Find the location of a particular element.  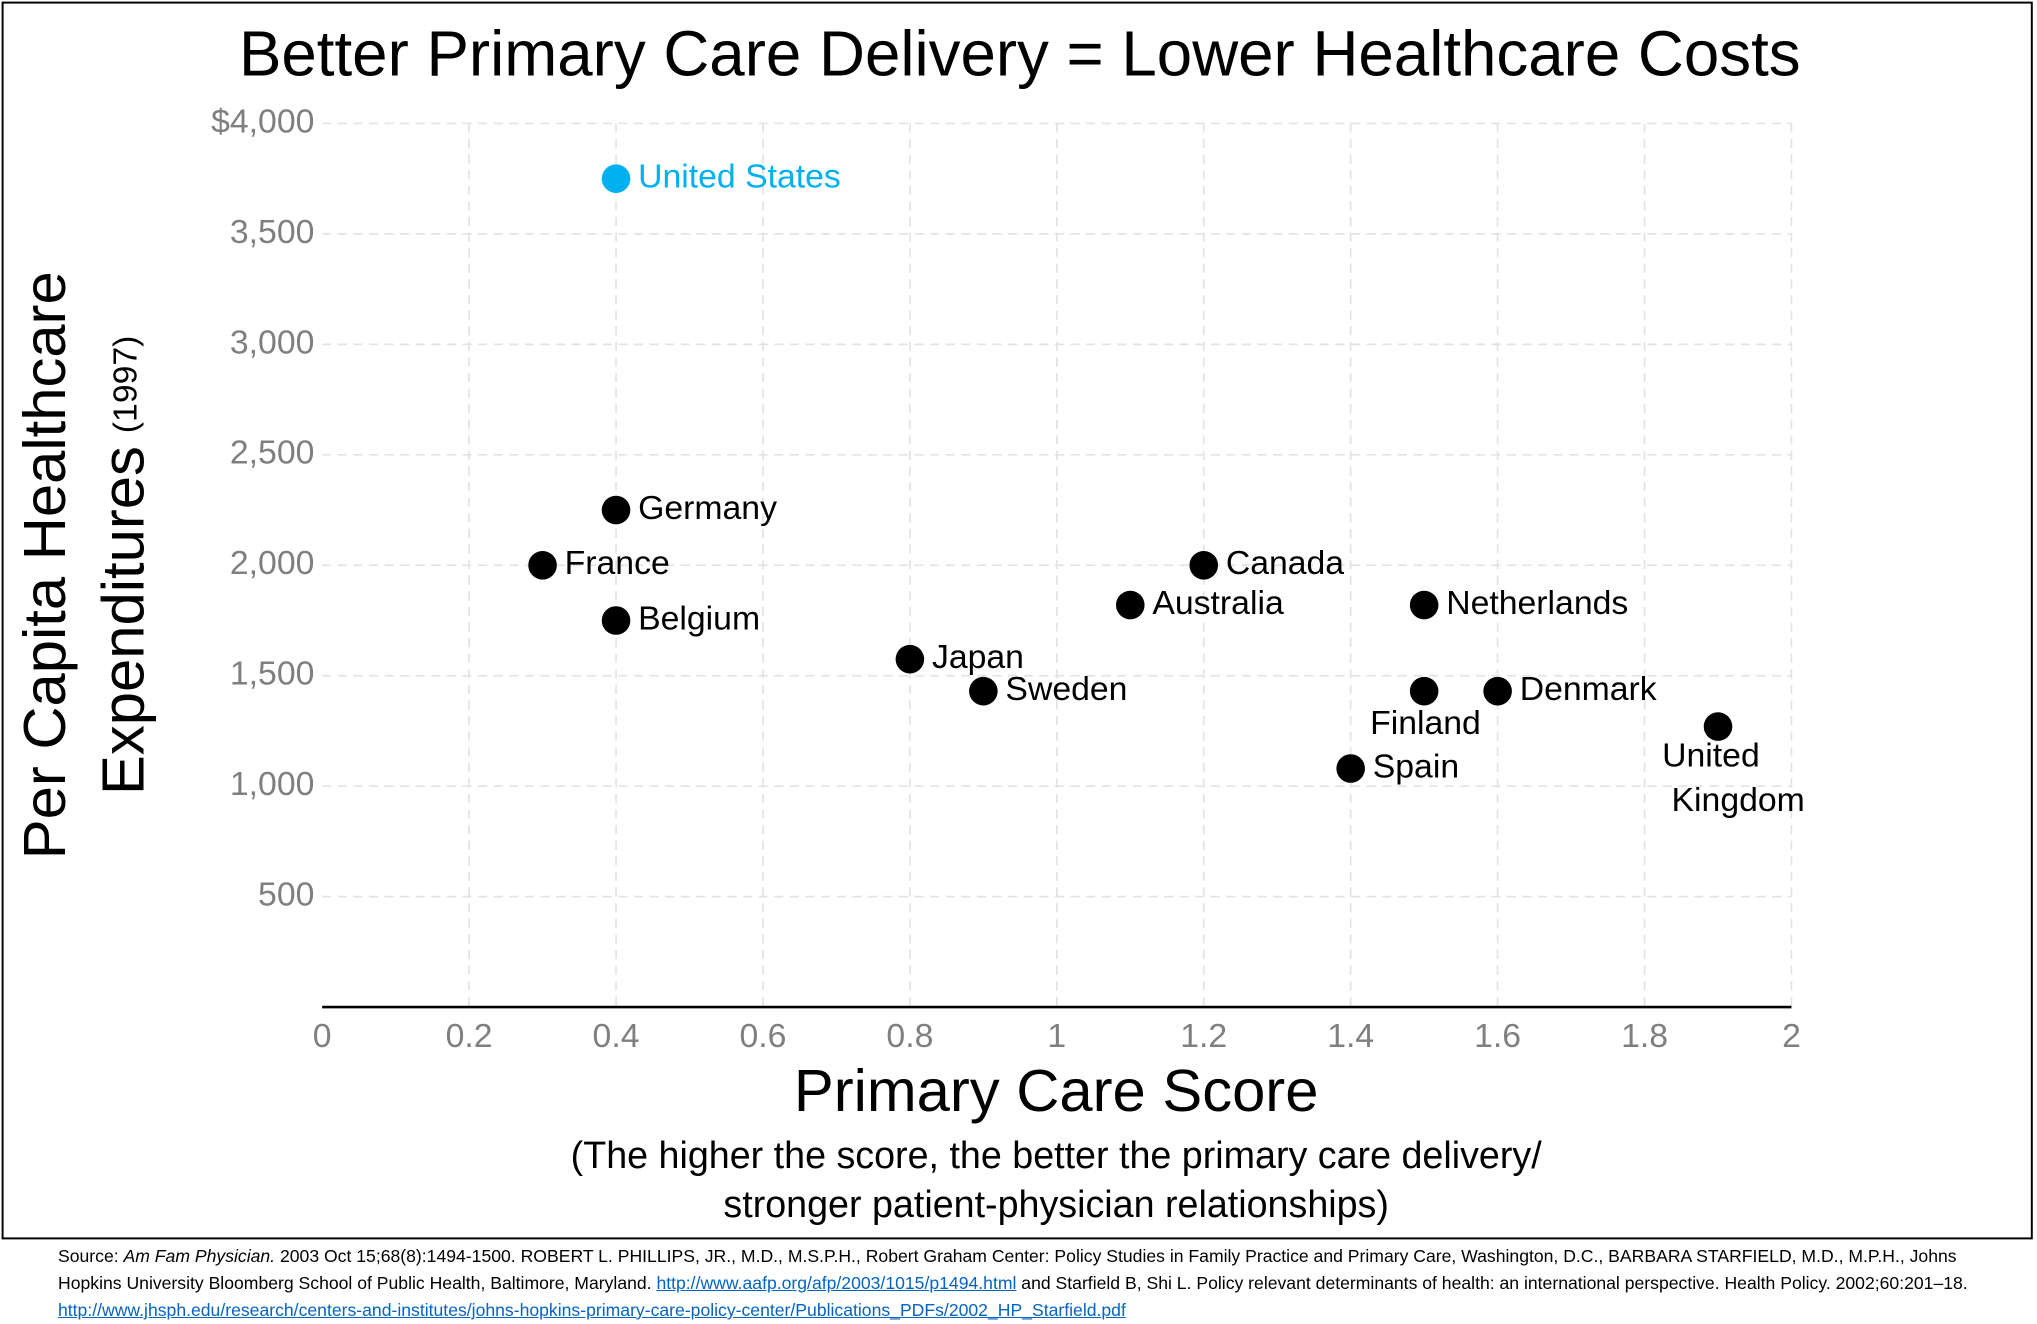

y-tick-label: 1,000 is located at coordinates (272, 784).